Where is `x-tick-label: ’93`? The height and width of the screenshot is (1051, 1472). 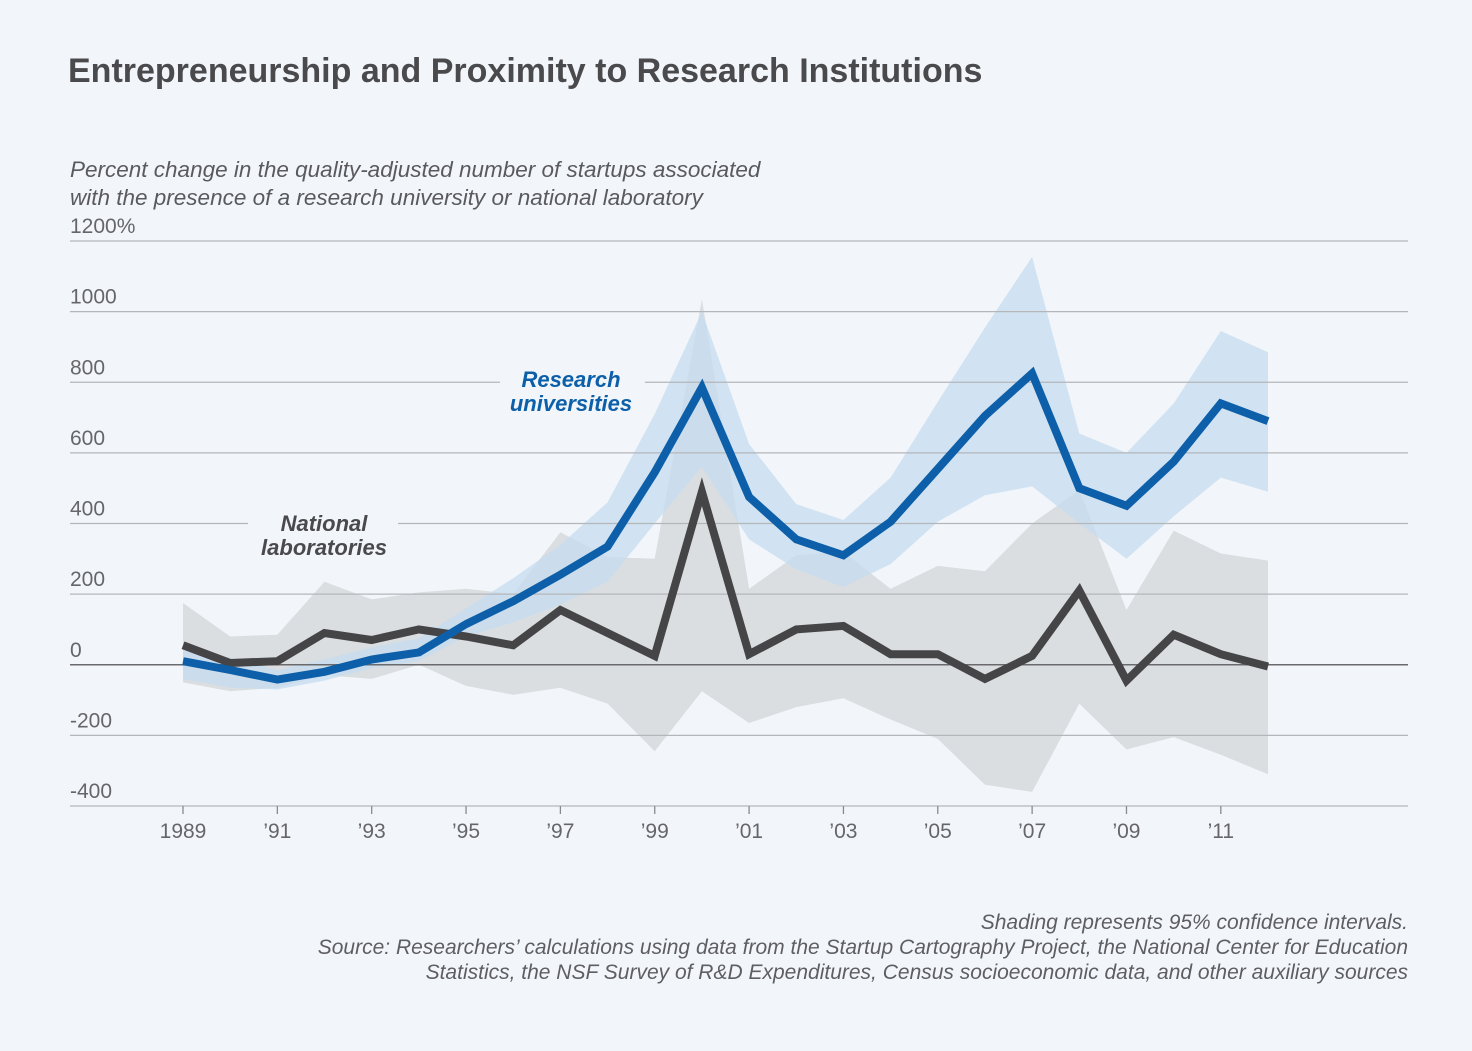
x-tick-label: ’93 is located at coordinates (372, 831).